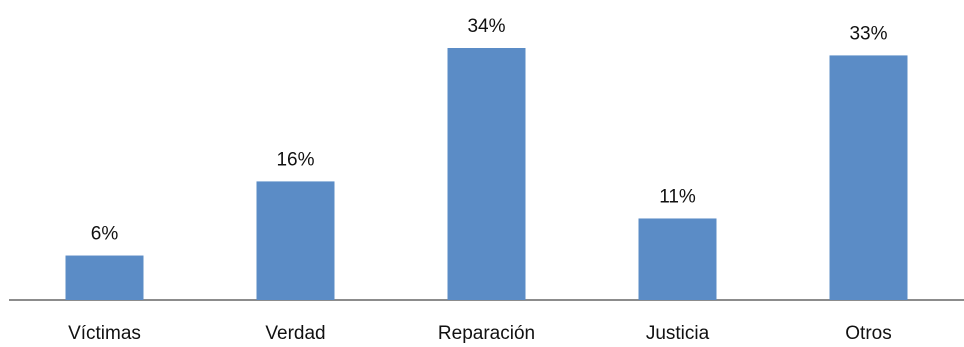 This screenshot has height=347, width=964. What do you see at coordinates (677, 196) in the screenshot?
I see `data-label-3: 11%` at bounding box center [677, 196].